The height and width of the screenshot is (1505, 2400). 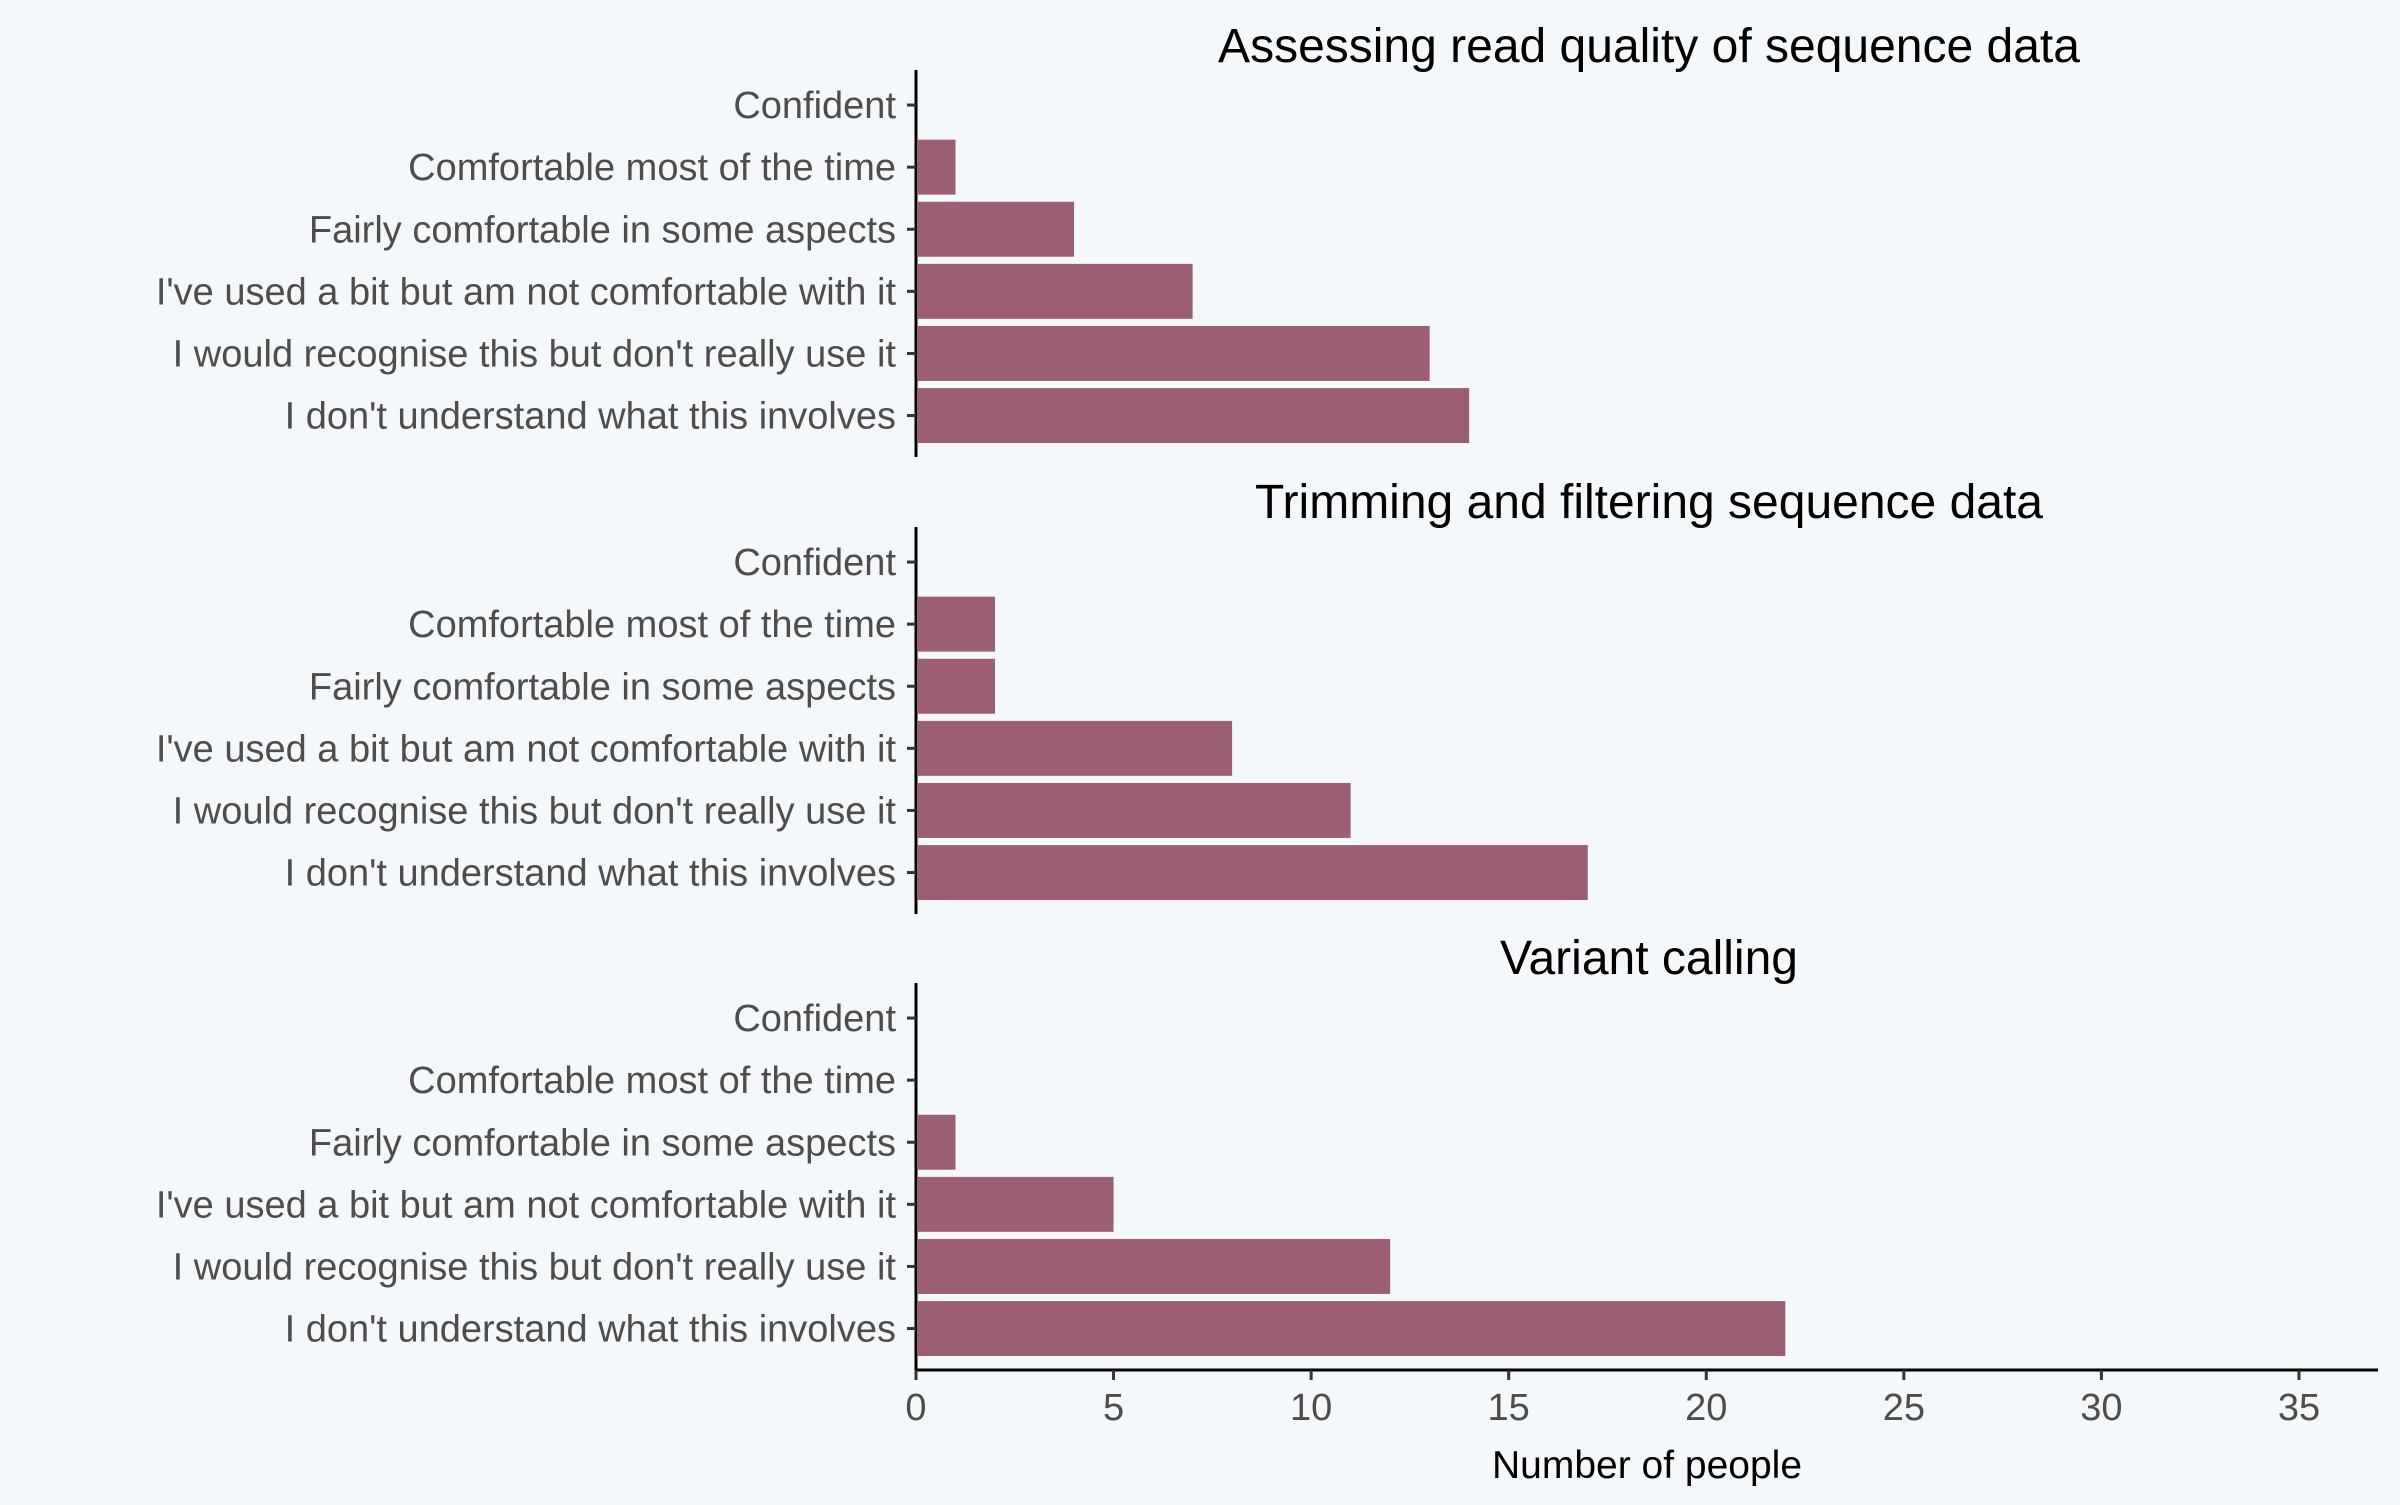 I want to click on x-tick-label: 15, so click(x=1509, y=1408).